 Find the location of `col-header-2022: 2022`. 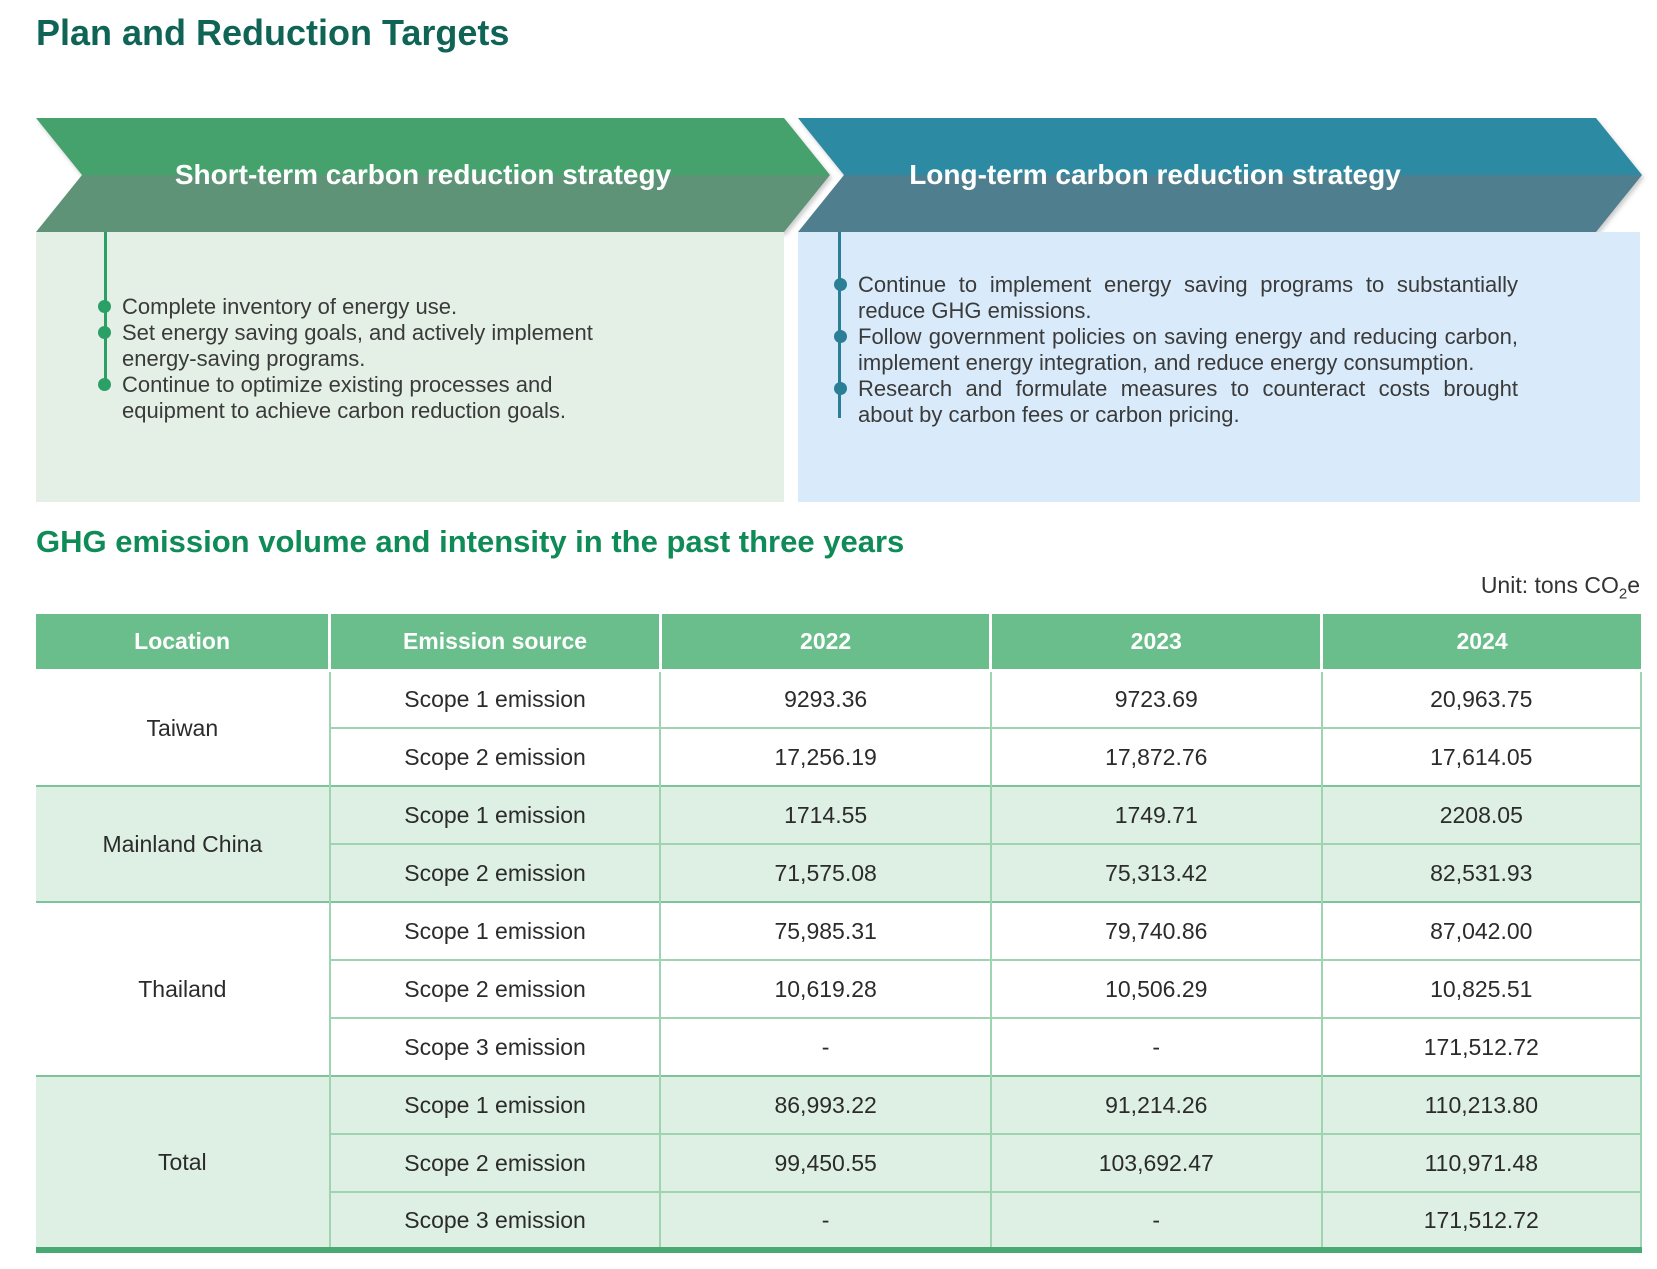

col-header-2022: 2022 is located at coordinates (824, 642).